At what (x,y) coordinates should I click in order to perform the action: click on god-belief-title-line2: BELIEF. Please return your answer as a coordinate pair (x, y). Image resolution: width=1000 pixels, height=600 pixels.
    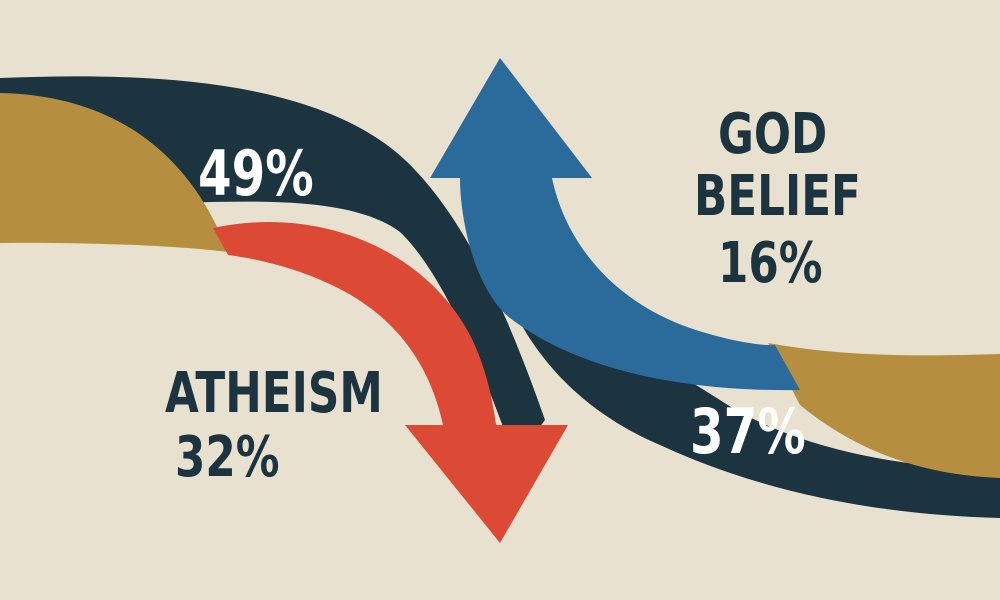
    Looking at the image, I should click on (777, 196).